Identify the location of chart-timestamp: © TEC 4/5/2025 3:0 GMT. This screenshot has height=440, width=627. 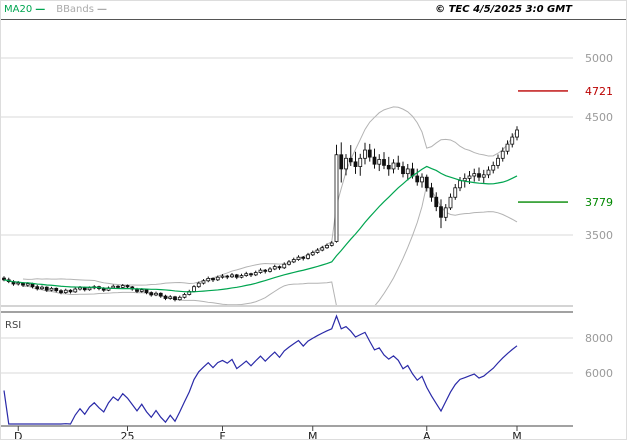
(503, 9).